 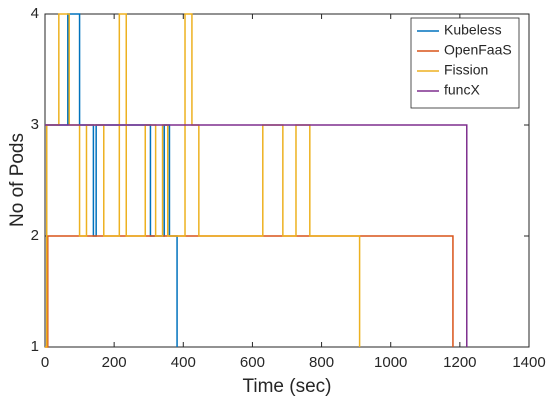 What do you see at coordinates (17, 180) in the screenshot?
I see `y-axis-label: No of Pods` at bounding box center [17, 180].